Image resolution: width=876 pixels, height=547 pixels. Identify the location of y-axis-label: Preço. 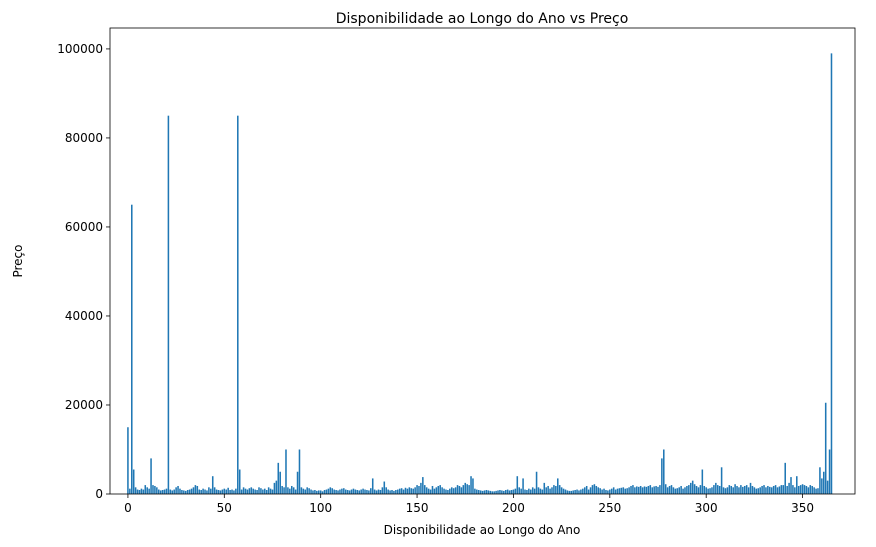
(18, 260).